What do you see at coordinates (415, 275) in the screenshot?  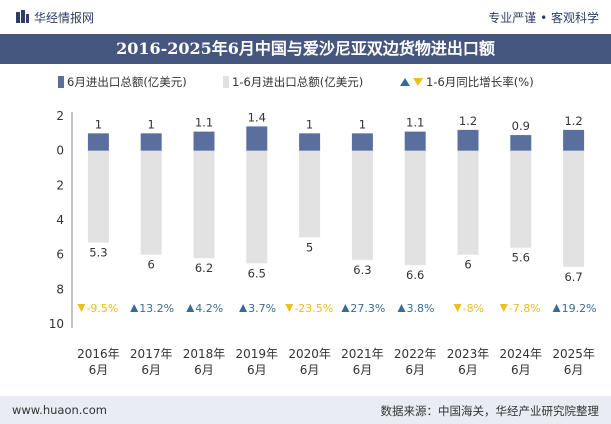 I see `cumulative-value-label: 6.6` at bounding box center [415, 275].